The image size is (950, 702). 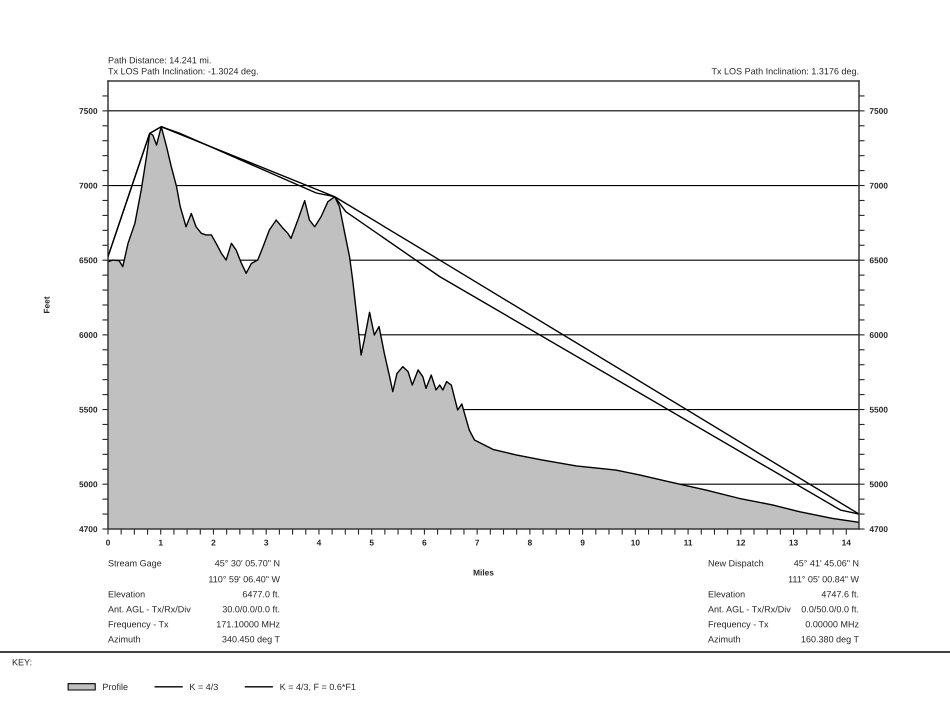 I want to click on y2-tick-label: 5500, so click(x=879, y=409).